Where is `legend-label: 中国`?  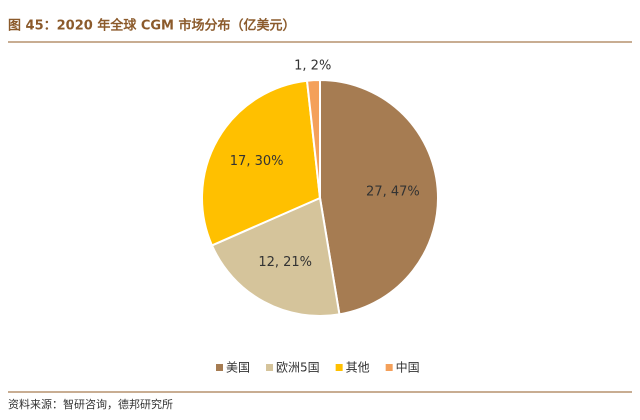 legend-label: 中国 is located at coordinates (408, 367).